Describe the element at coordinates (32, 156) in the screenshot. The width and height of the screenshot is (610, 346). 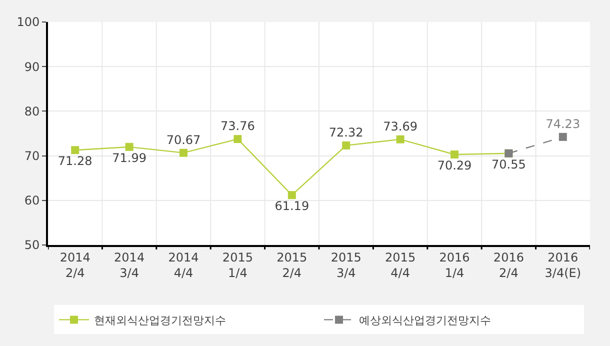
I see `y-tick-label: 70` at that location.